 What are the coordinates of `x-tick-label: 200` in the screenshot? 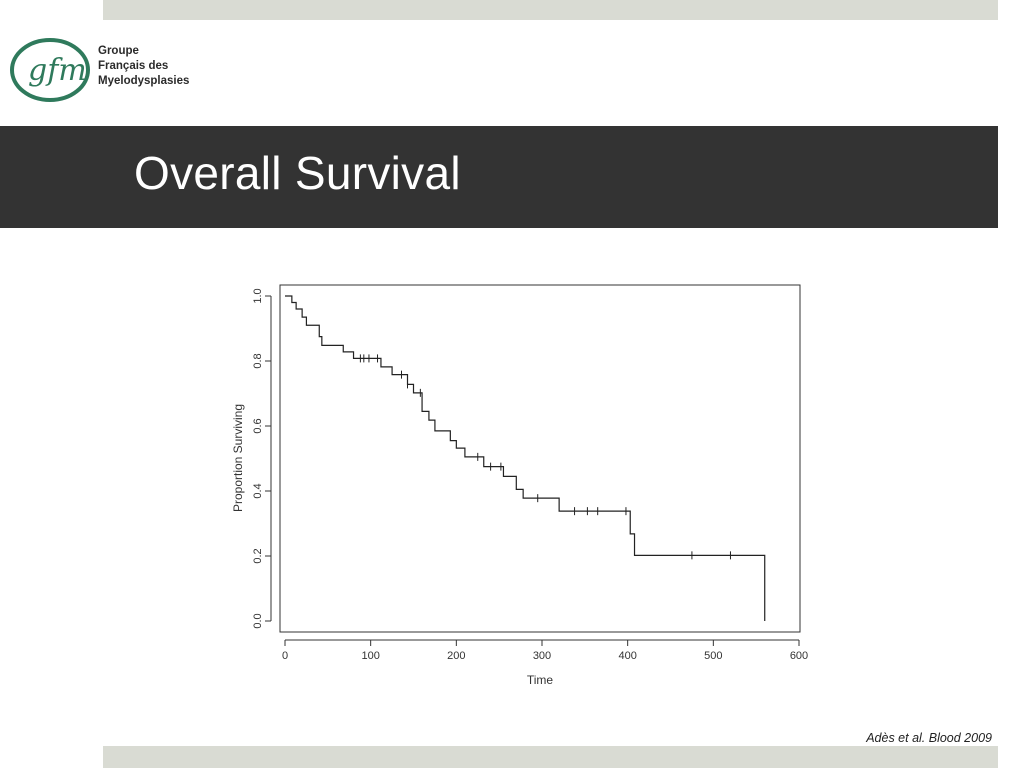 It's located at (456, 656).